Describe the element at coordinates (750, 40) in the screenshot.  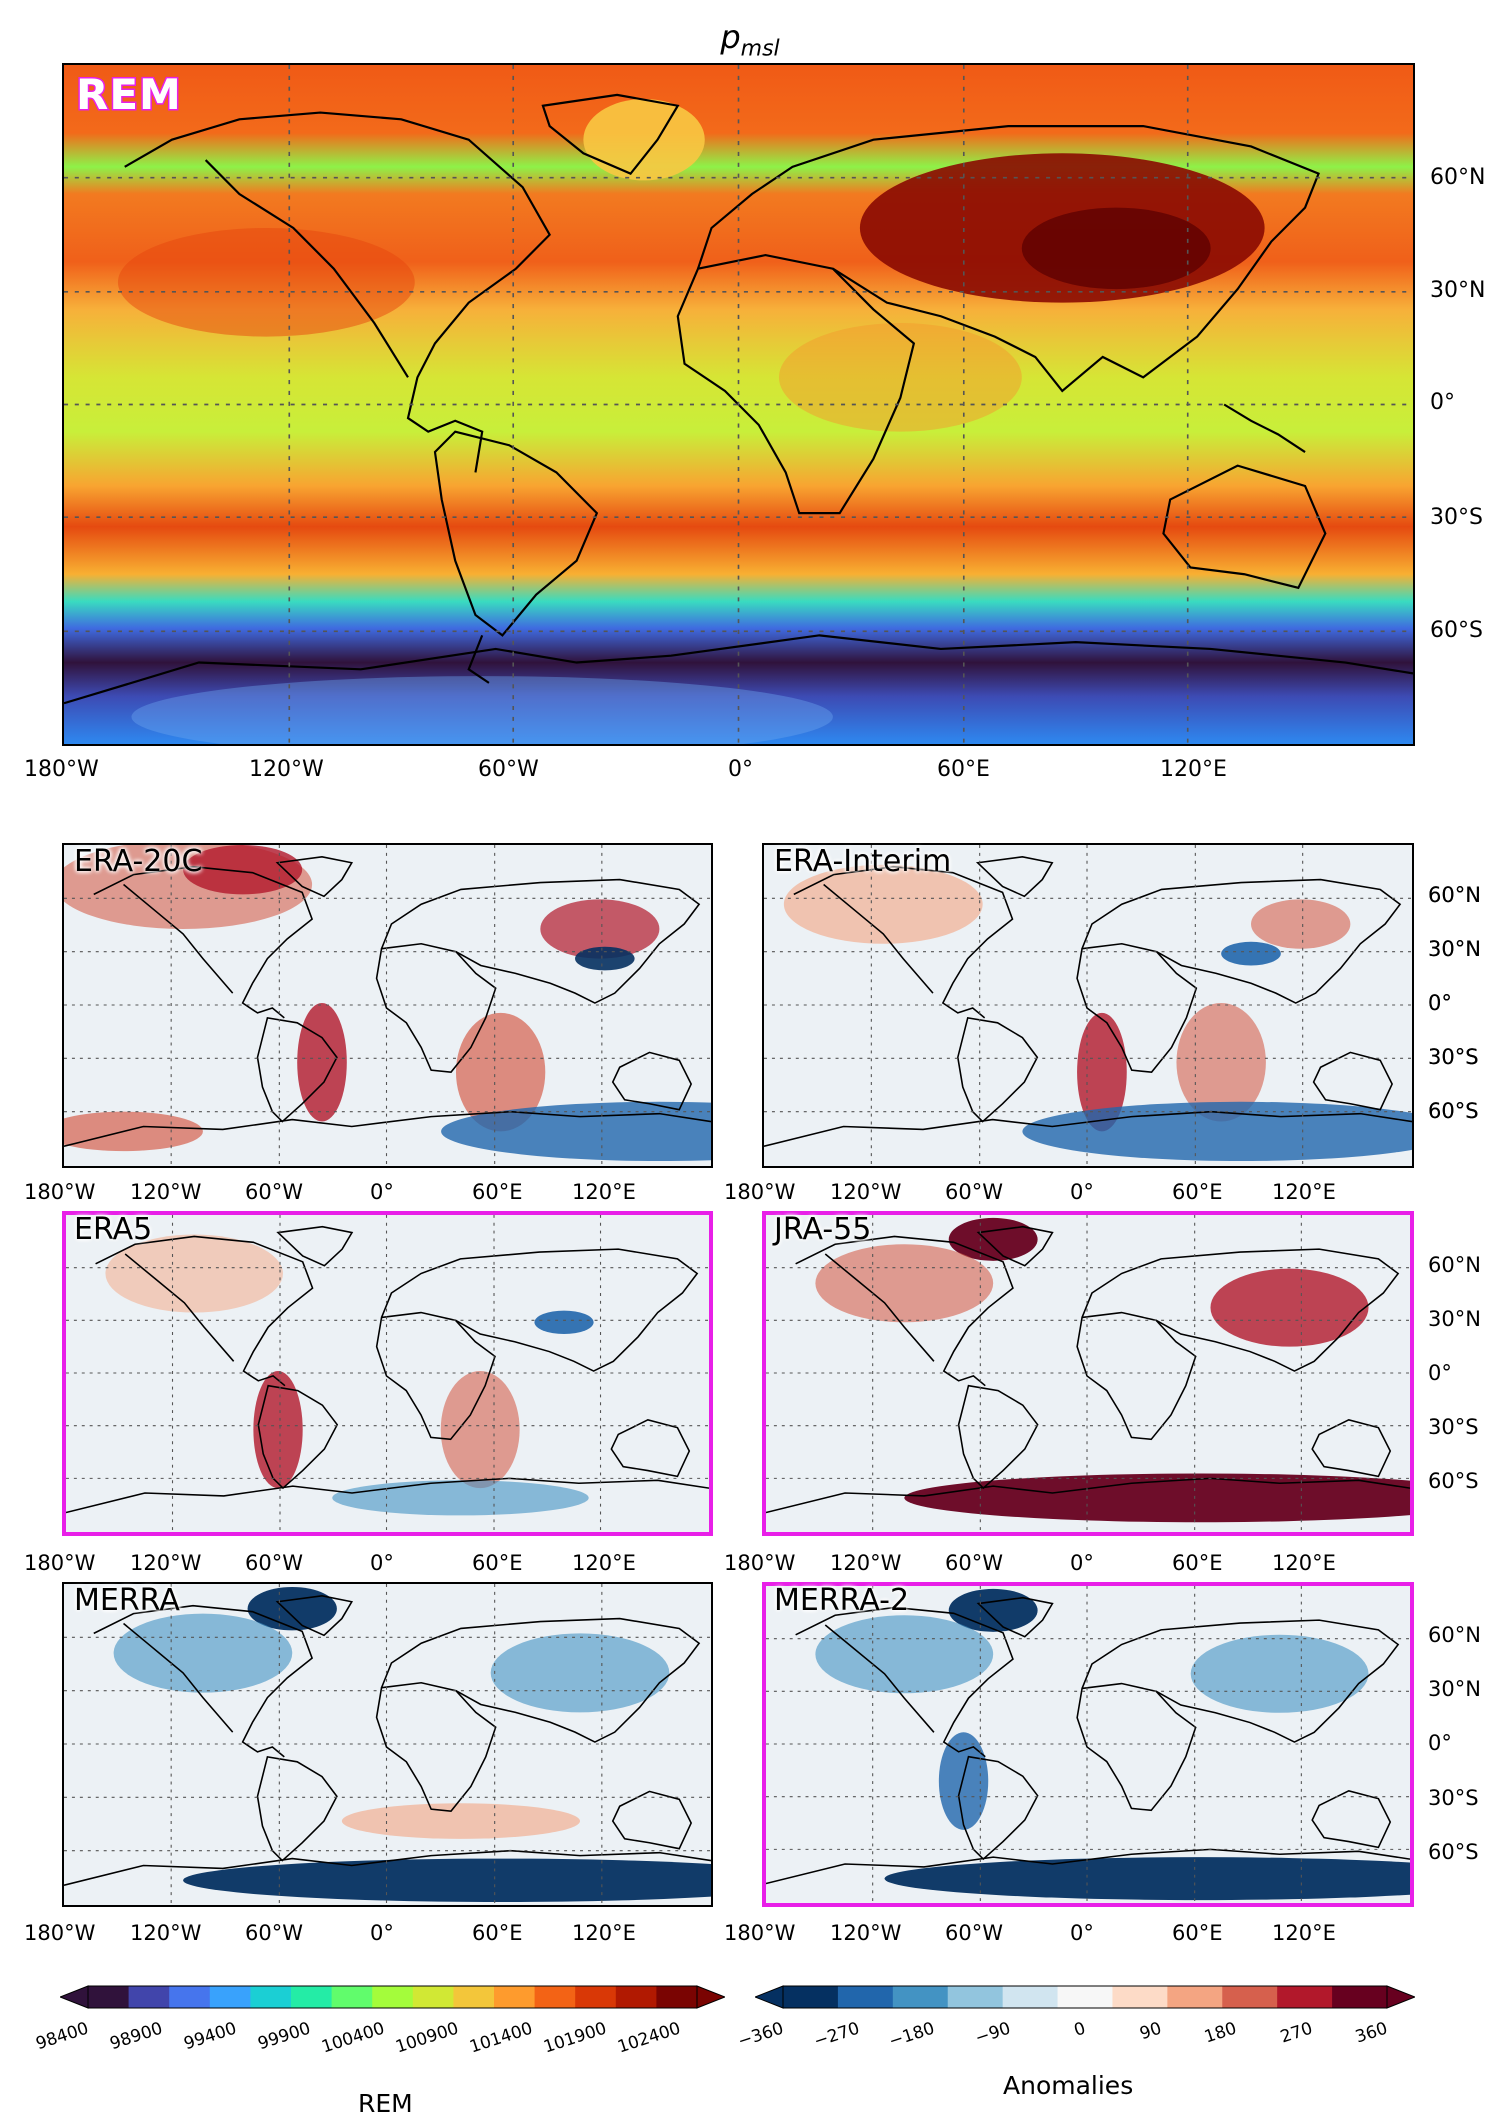
I see `figure-title: pmsl` at that location.